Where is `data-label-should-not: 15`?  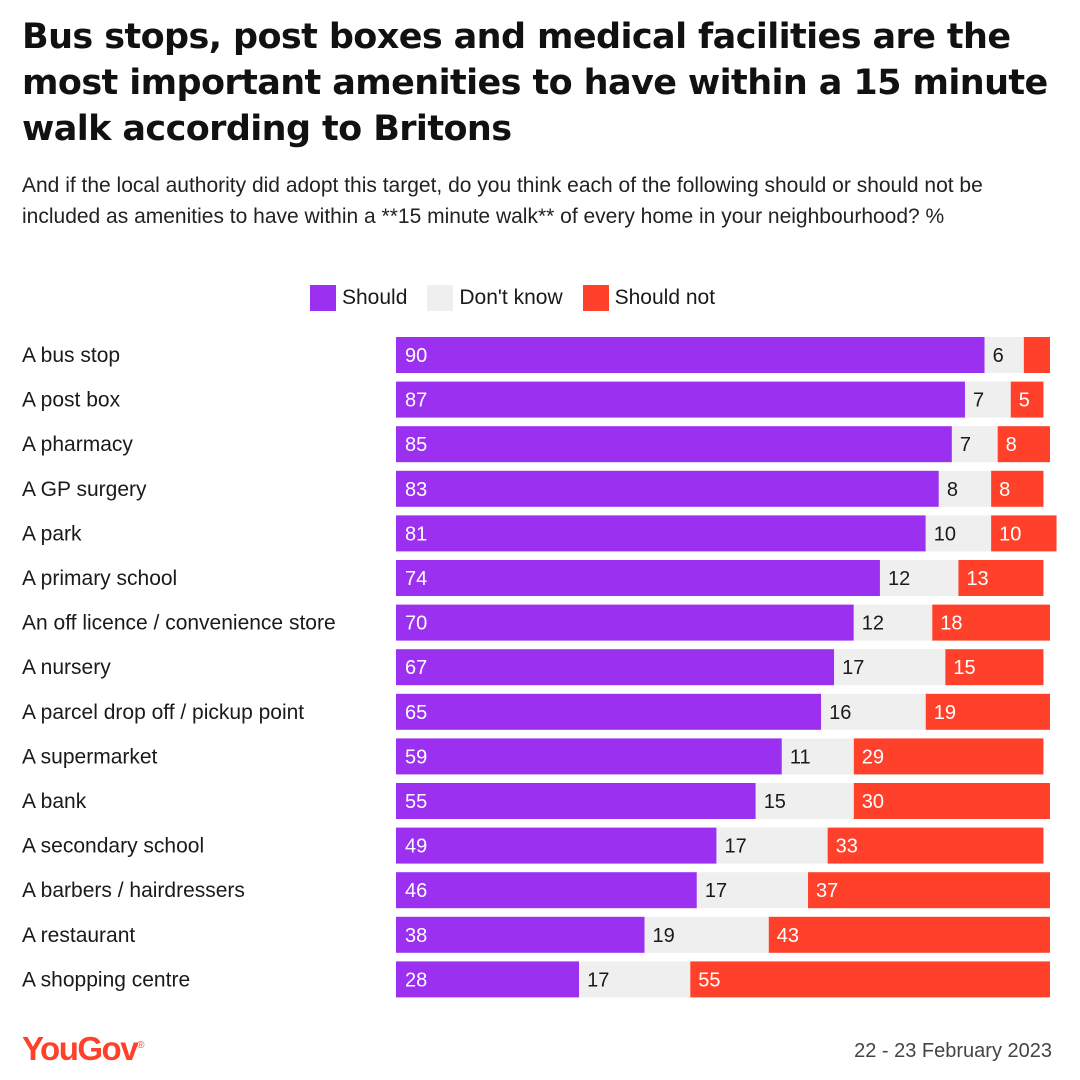 data-label-should-not: 15 is located at coordinates (964, 668).